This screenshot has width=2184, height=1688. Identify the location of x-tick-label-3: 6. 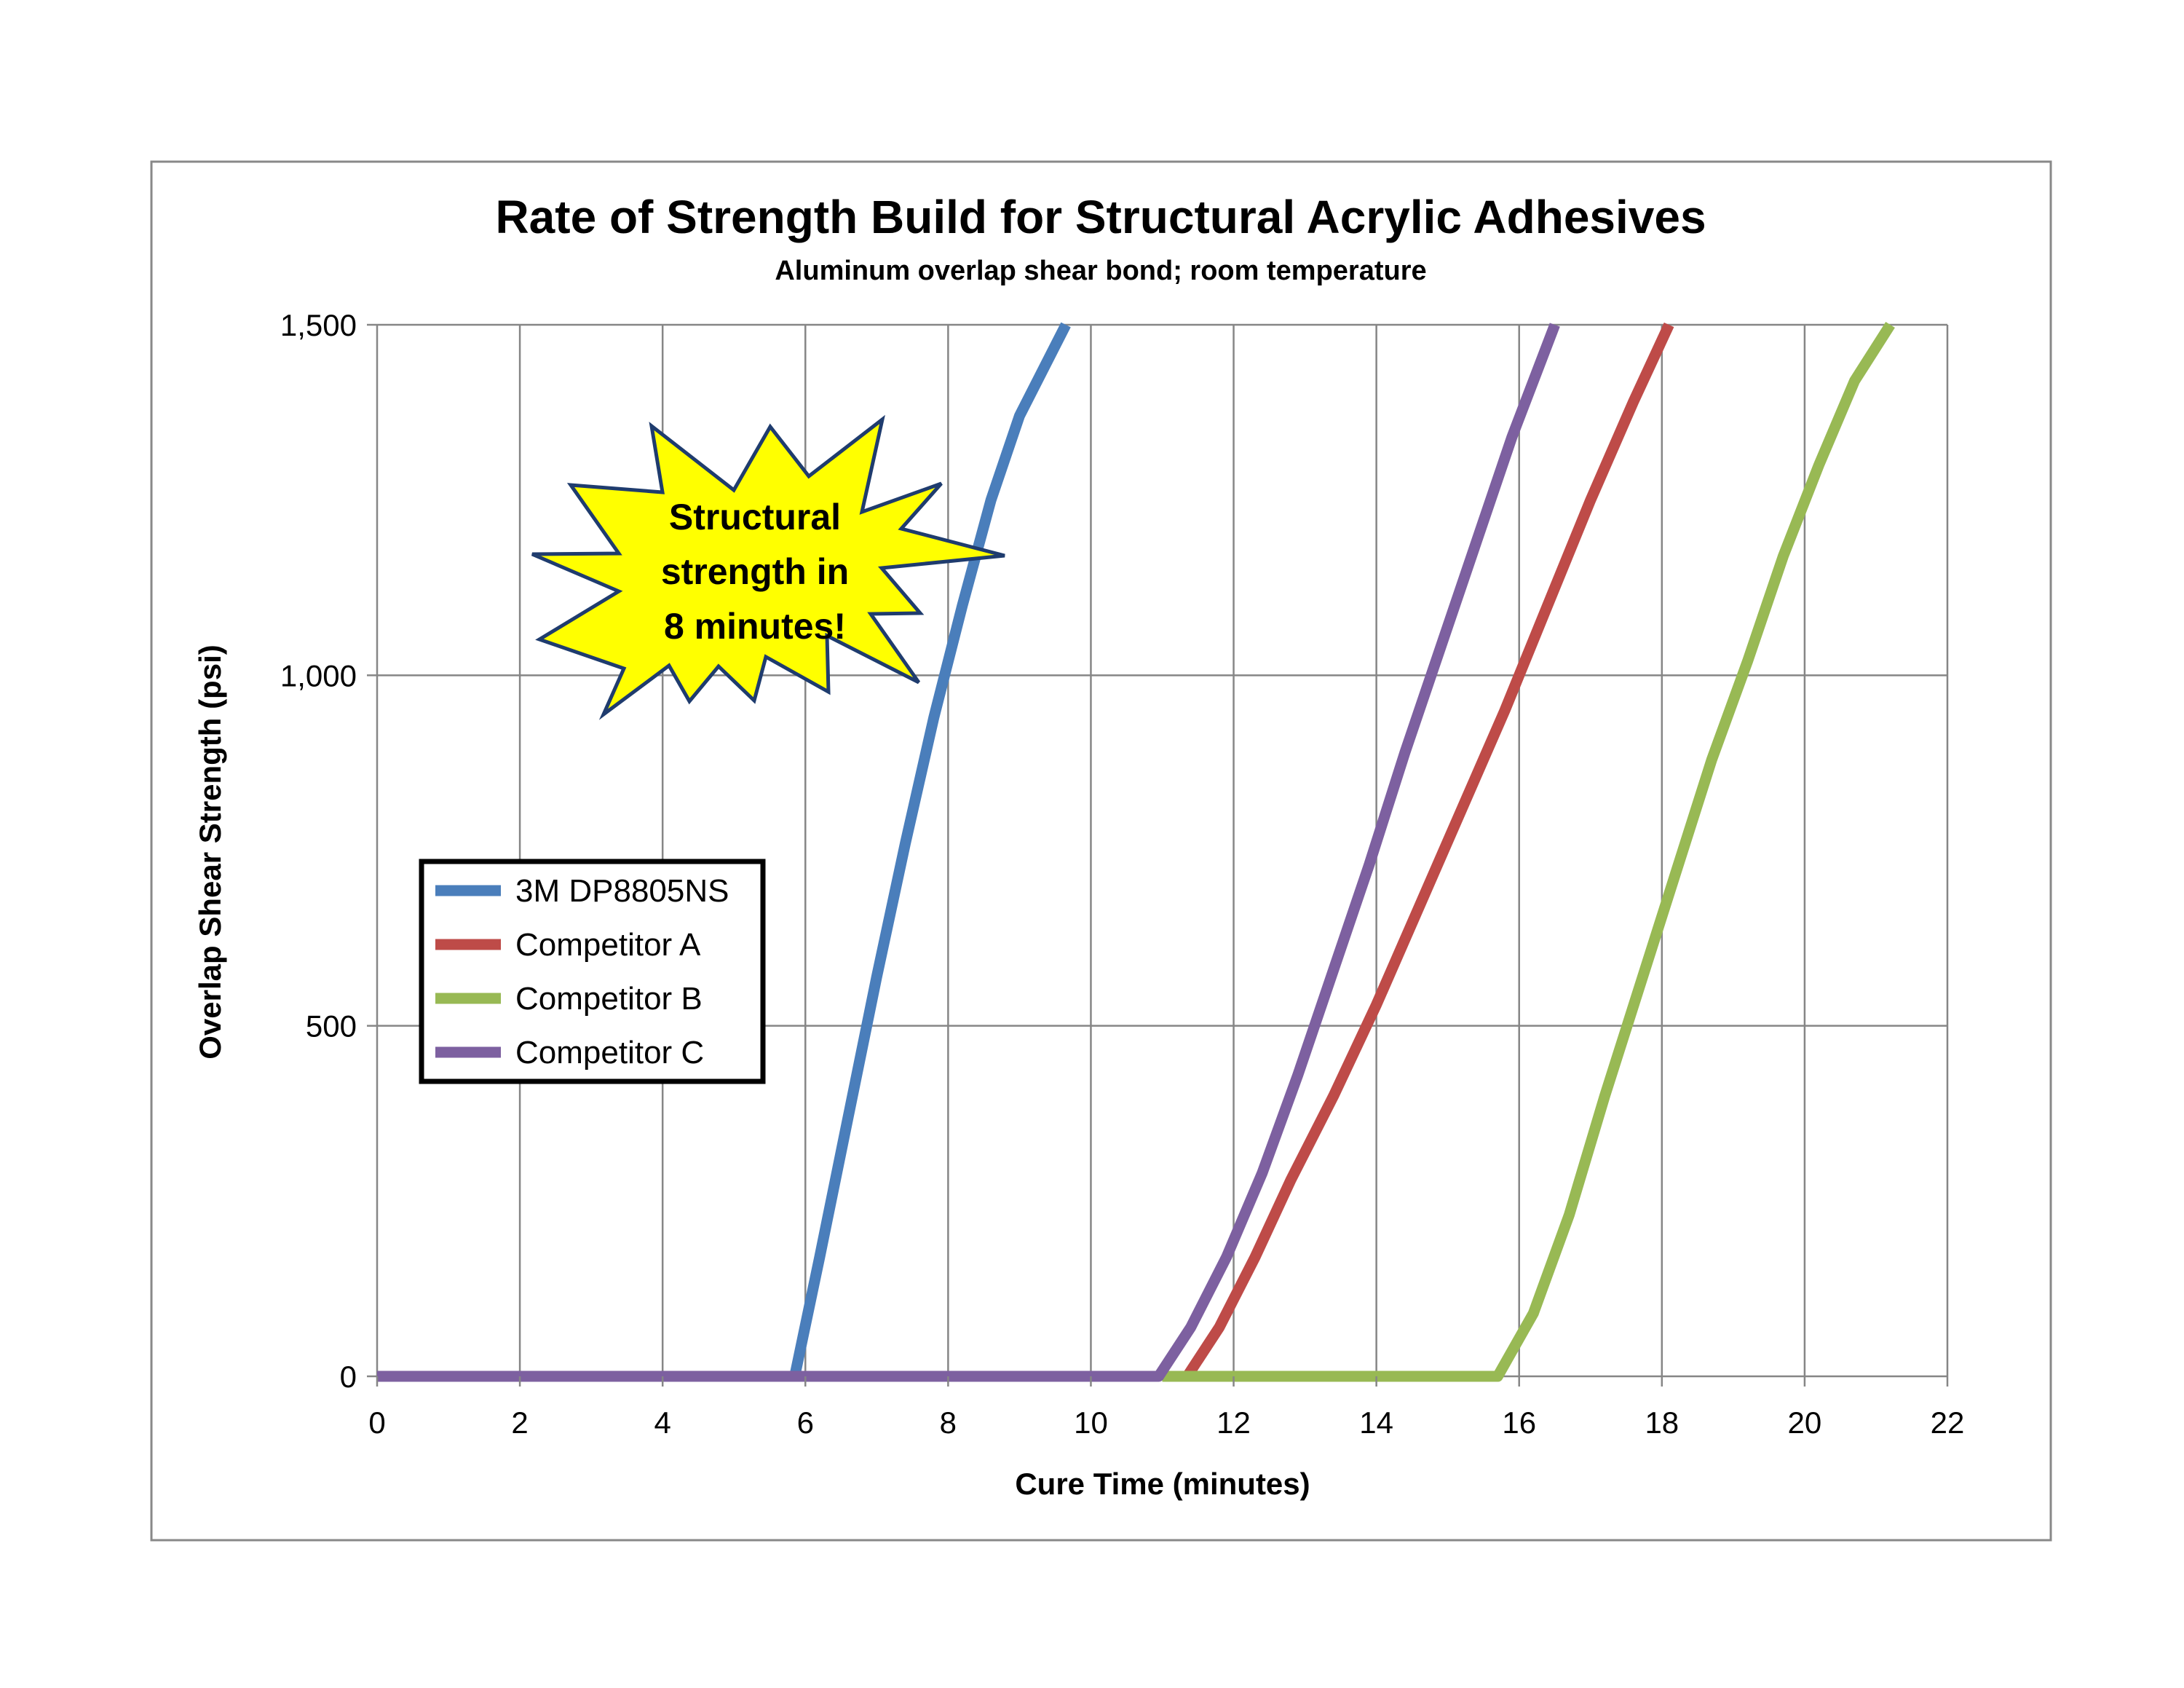
(805, 1422).